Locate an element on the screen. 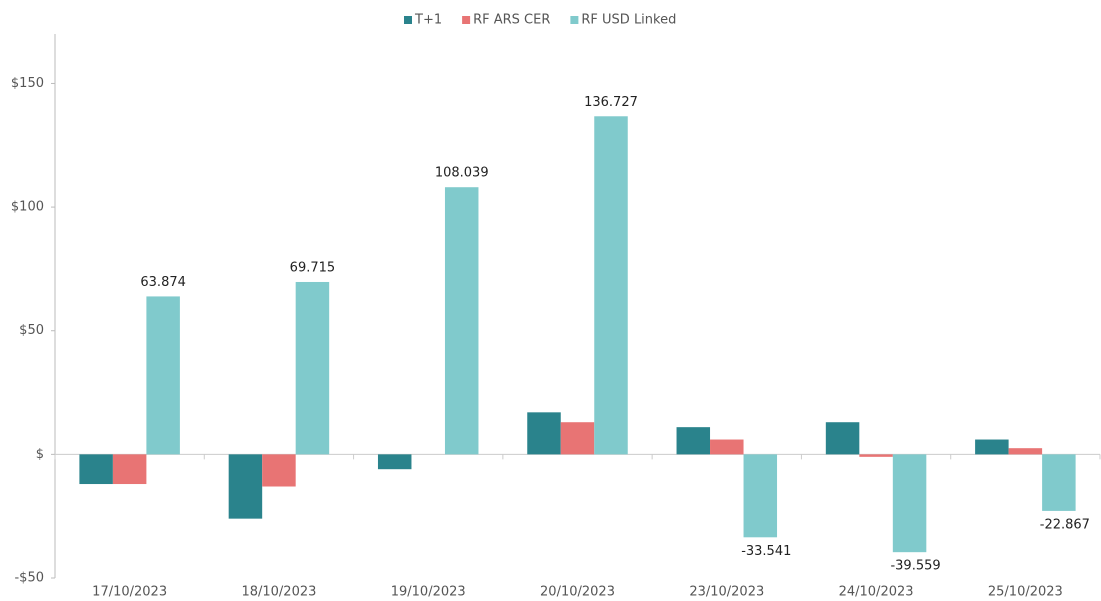  x-tick-label: 19/10/2023 is located at coordinates (428, 592).